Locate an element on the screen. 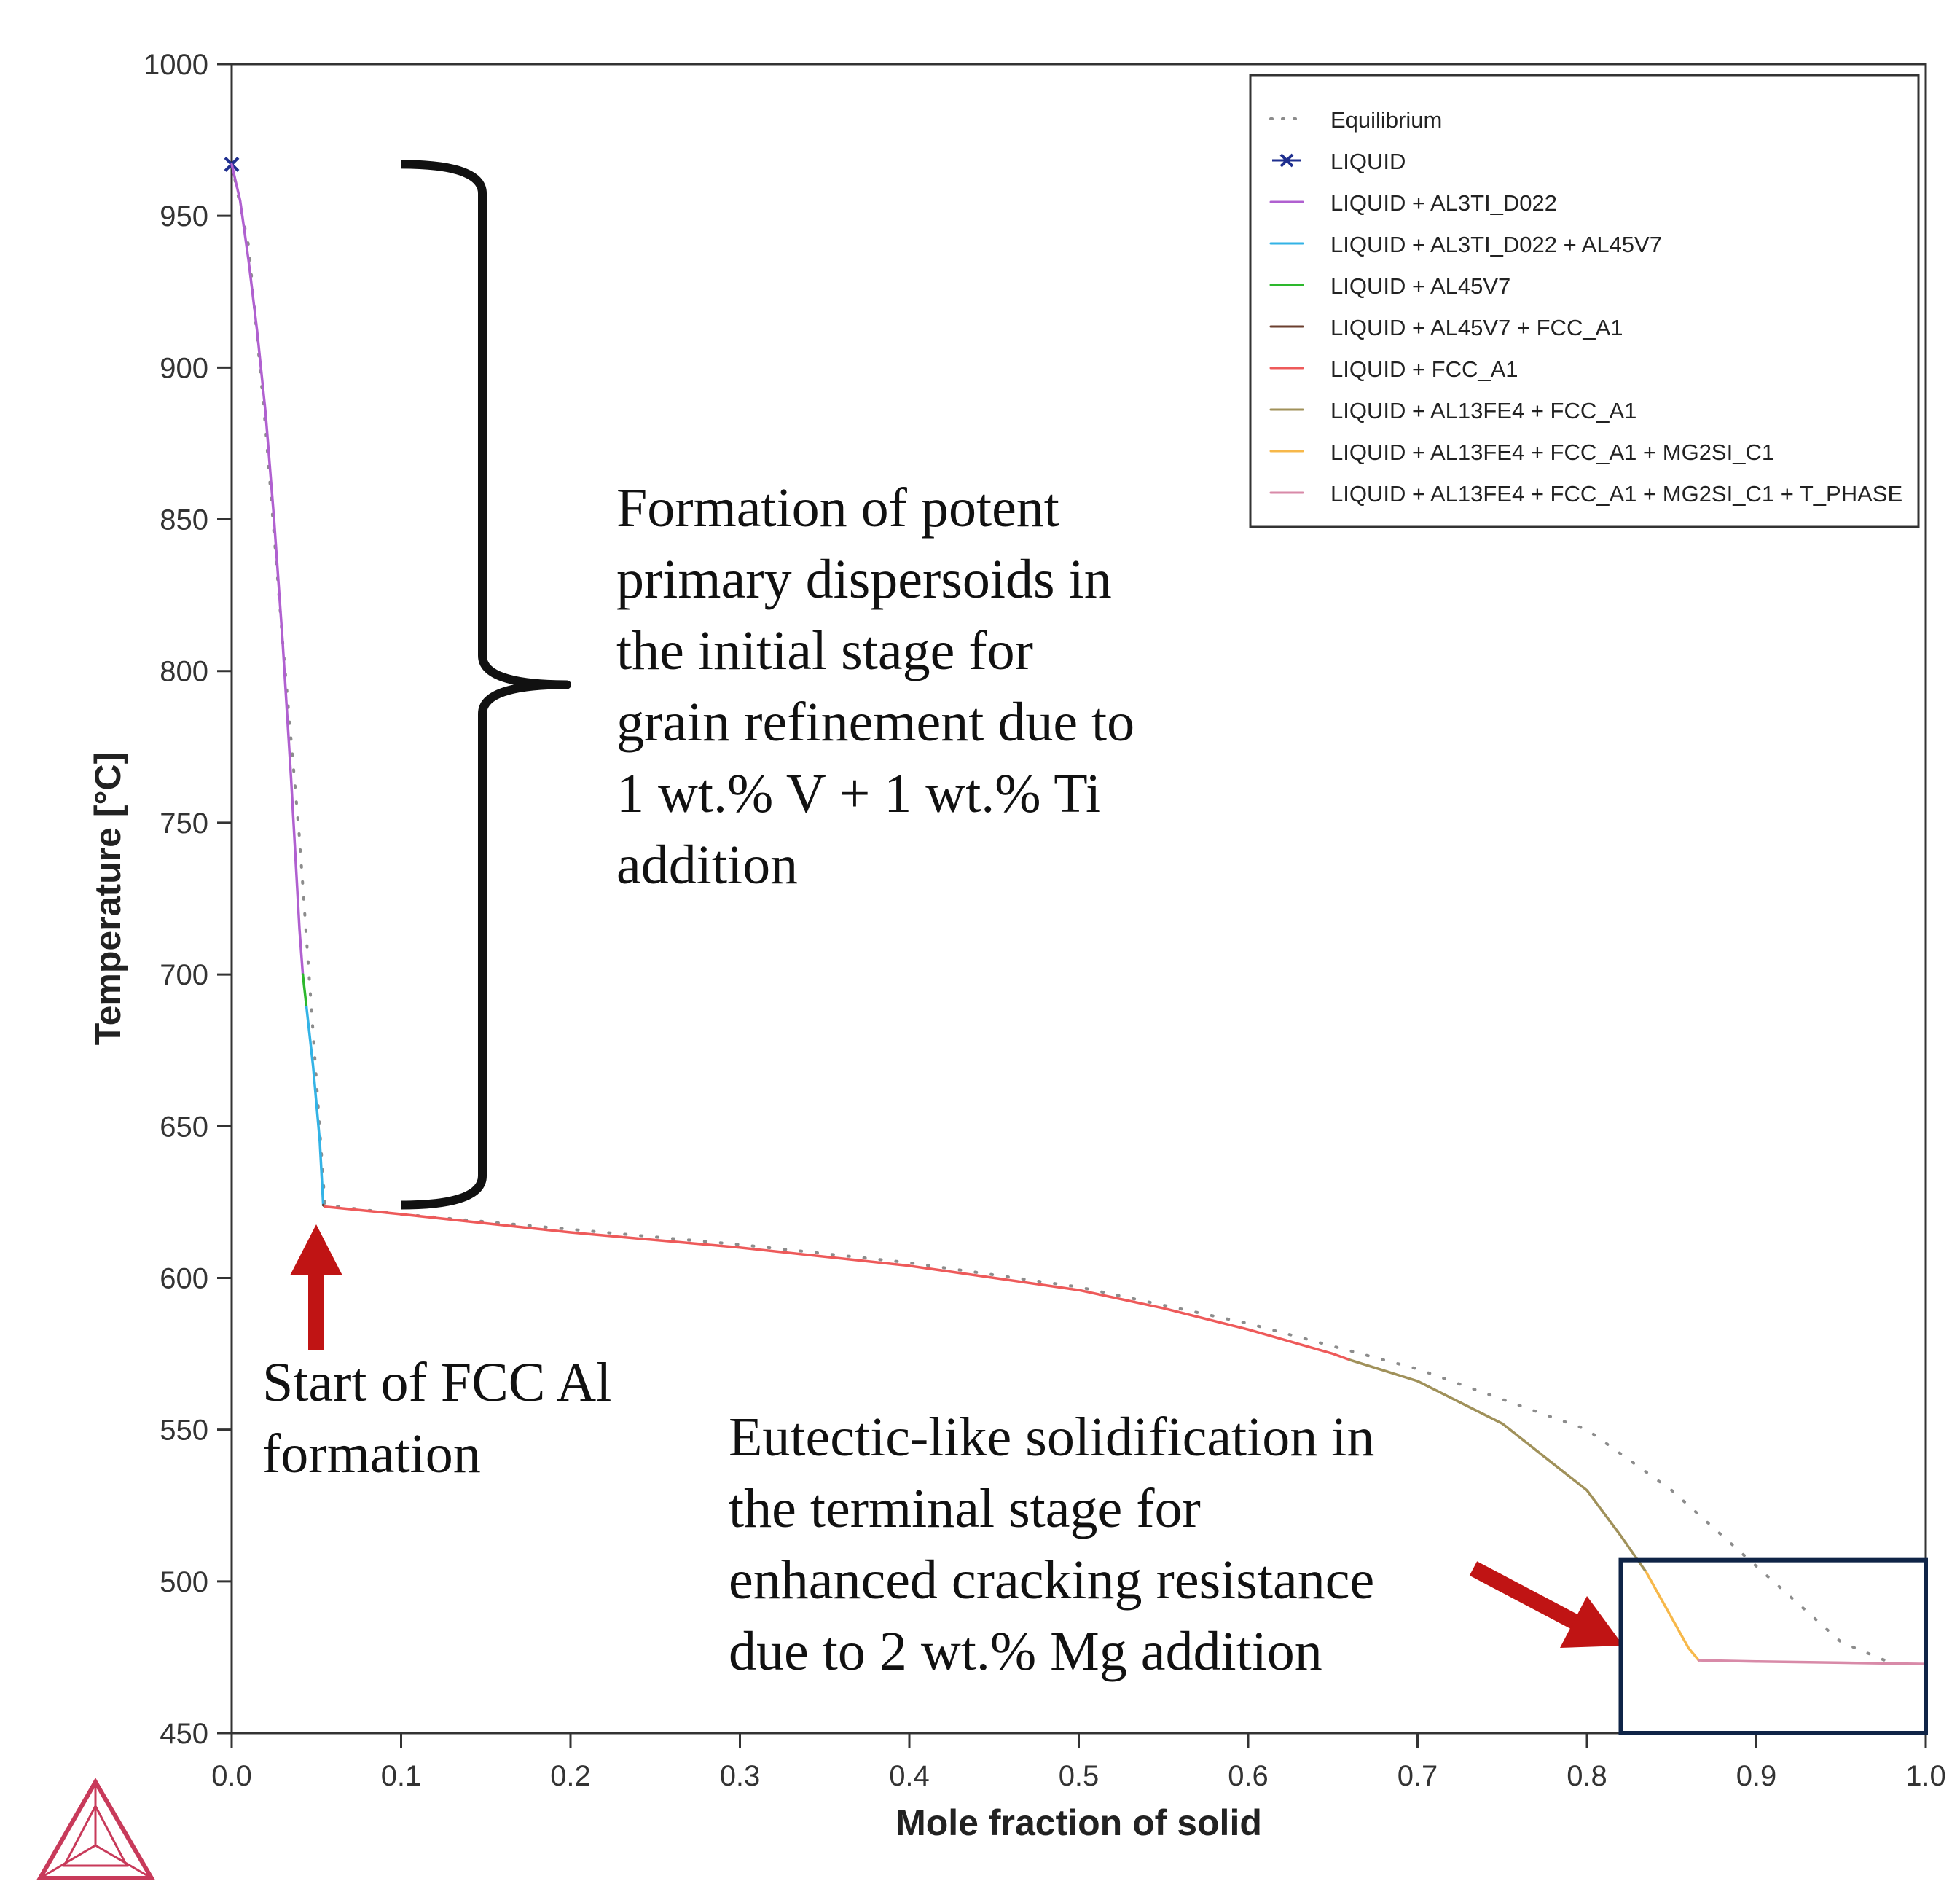 Image resolution: width=1960 pixels, height=1900 pixels. dispersoids-annotation-line: Formation of potent is located at coordinates (837, 508).